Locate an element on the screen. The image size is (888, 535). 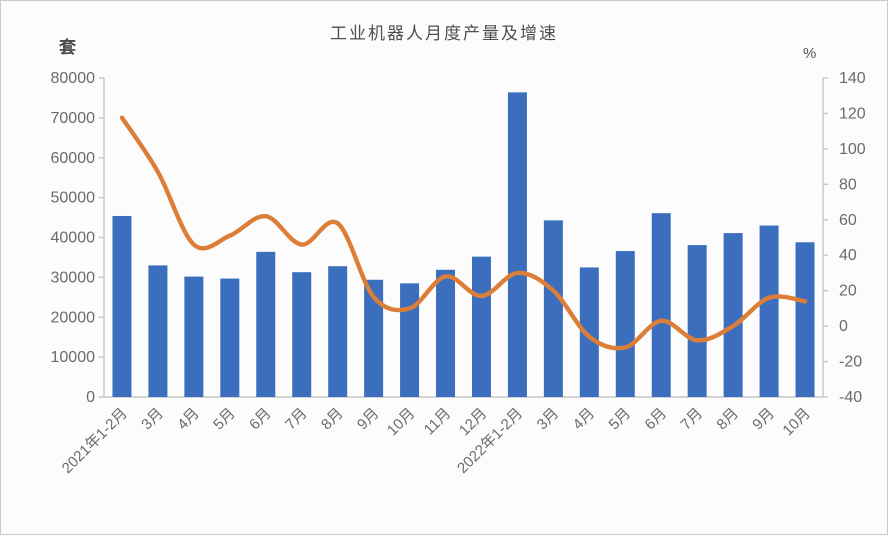
x-axis-category-label: 2021年1-2月 is located at coordinates (95, 441).